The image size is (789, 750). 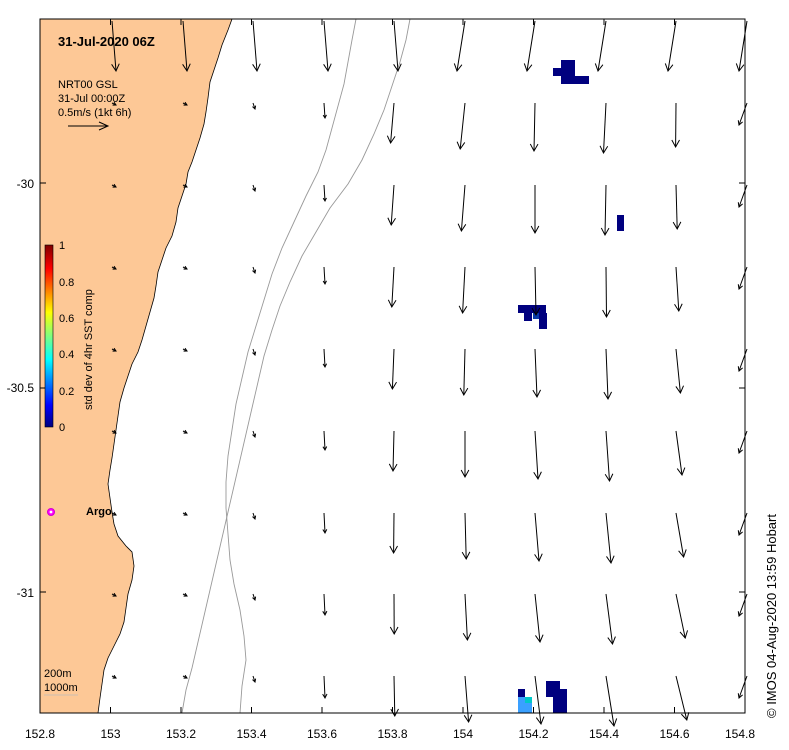 What do you see at coordinates (49, 336) in the screenshot?
I see `colorbar-gradient` at bounding box center [49, 336].